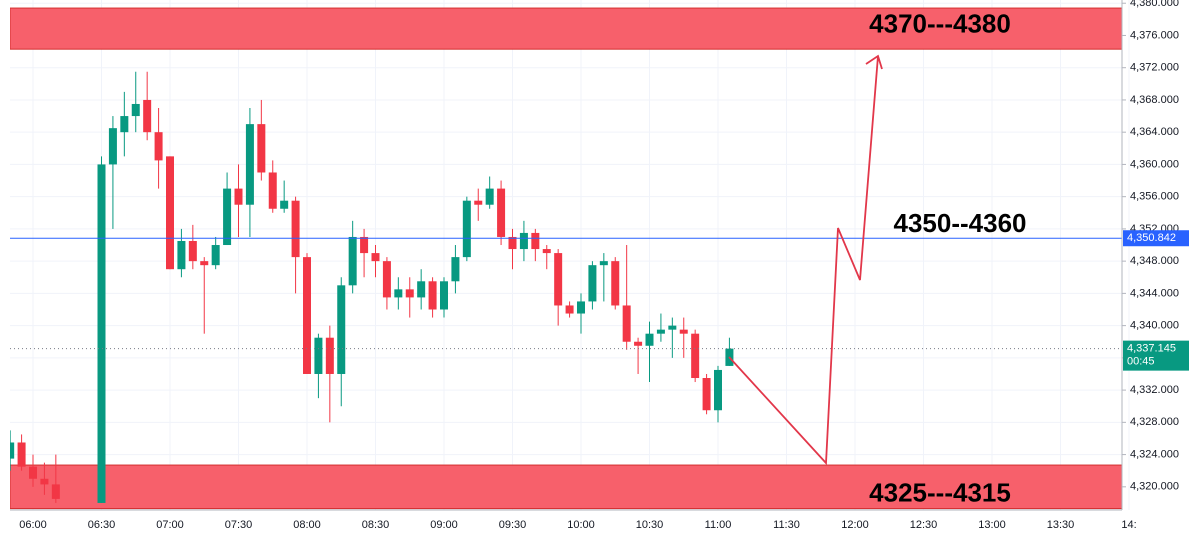 Image resolution: width=1200 pixels, height=546 pixels. What do you see at coordinates (874, 62) in the screenshot?
I see `projection-arrowhead` at bounding box center [874, 62].